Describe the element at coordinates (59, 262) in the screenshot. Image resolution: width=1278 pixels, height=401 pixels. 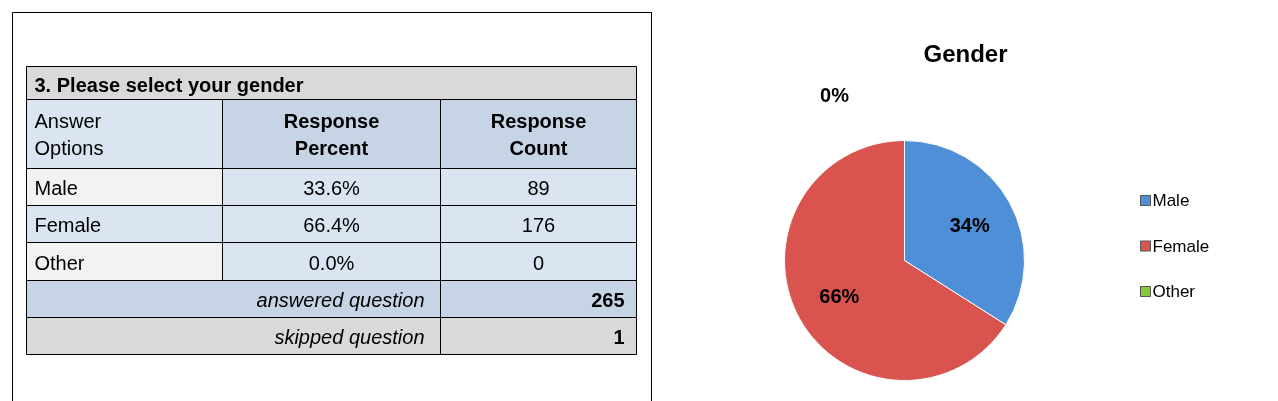
I see `category-label: Other` at that location.